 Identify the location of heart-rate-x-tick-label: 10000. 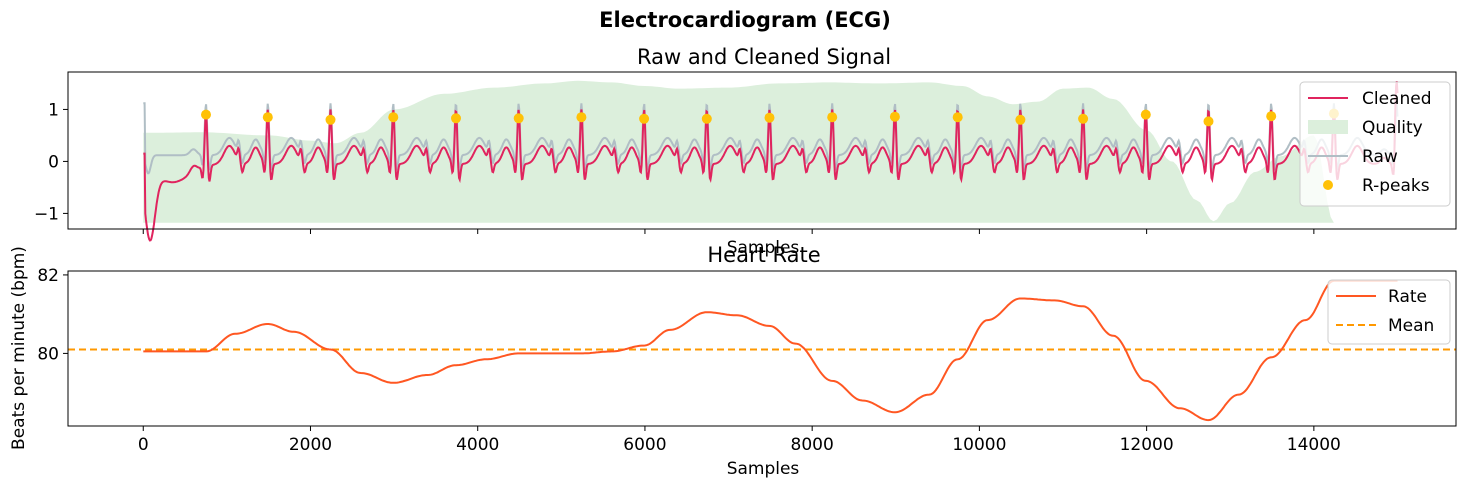
(979, 445).